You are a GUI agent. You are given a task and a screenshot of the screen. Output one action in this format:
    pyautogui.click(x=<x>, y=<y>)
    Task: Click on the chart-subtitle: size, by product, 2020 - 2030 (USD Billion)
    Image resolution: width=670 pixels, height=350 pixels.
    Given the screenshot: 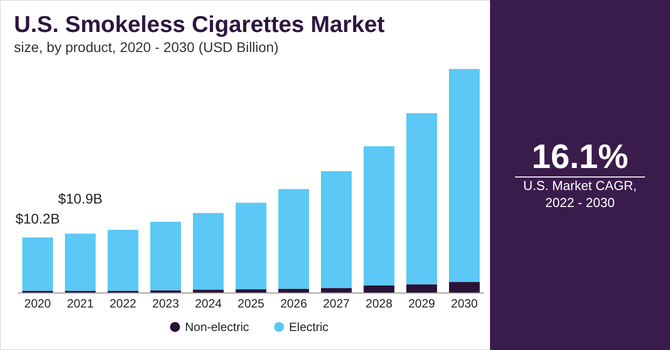 What is the action you would take?
    pyautogui.click(x=146, y=47)
    